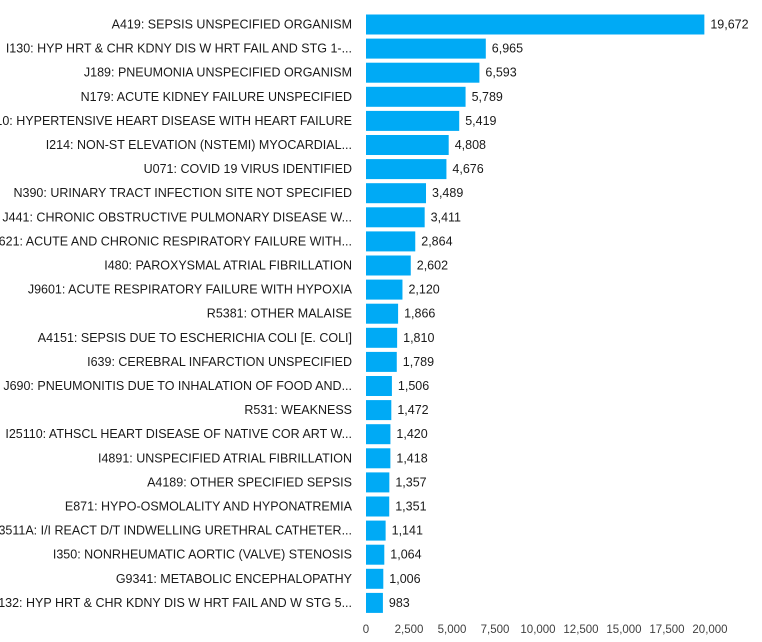 This screenshot has width=762, height=642. I want to click on data-label: 983, so click(399, 603).